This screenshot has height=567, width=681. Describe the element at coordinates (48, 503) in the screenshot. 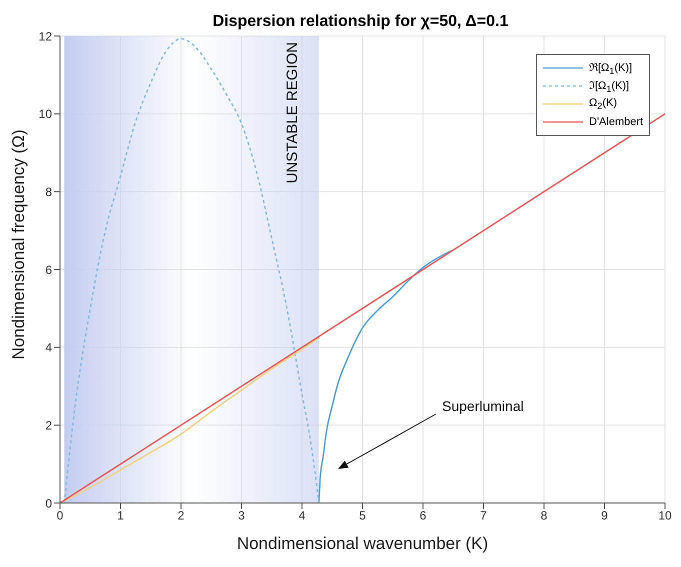

I see `y-tick-label: 0` at that location.